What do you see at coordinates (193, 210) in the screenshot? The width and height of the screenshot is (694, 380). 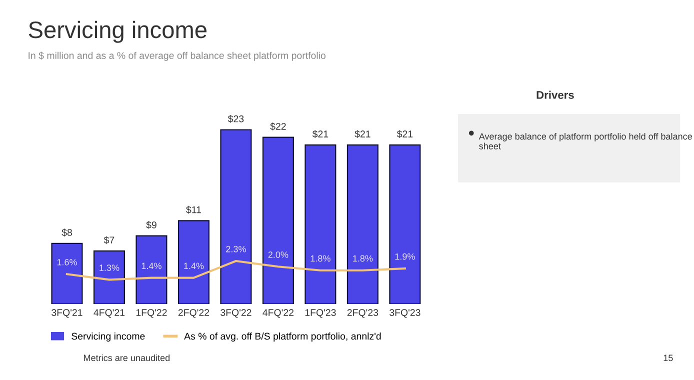 I see `data-label: $11` at bounding box center [193, 210].